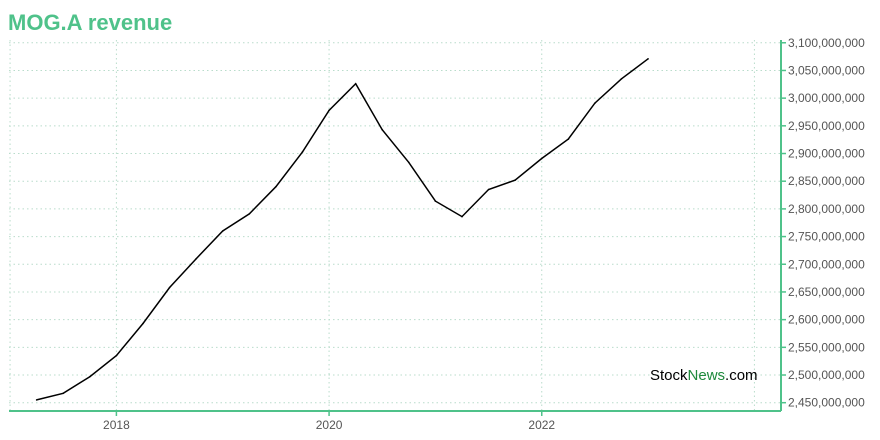  I want to click on y-tick-label: 2,950,000,000, so click(826, 126).